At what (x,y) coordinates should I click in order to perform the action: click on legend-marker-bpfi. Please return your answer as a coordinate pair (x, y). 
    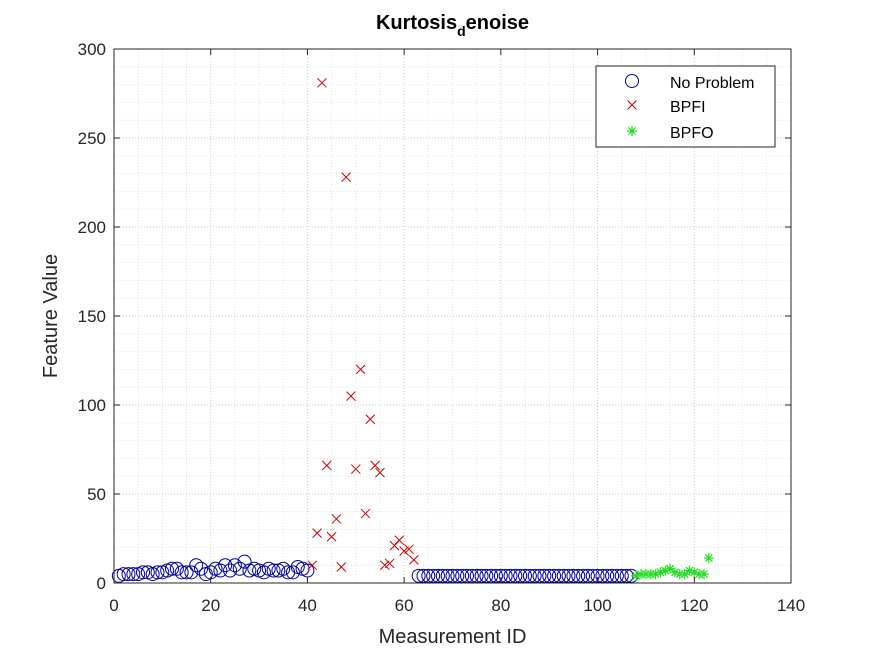
    Looking at the image, I should click on (632, 105).